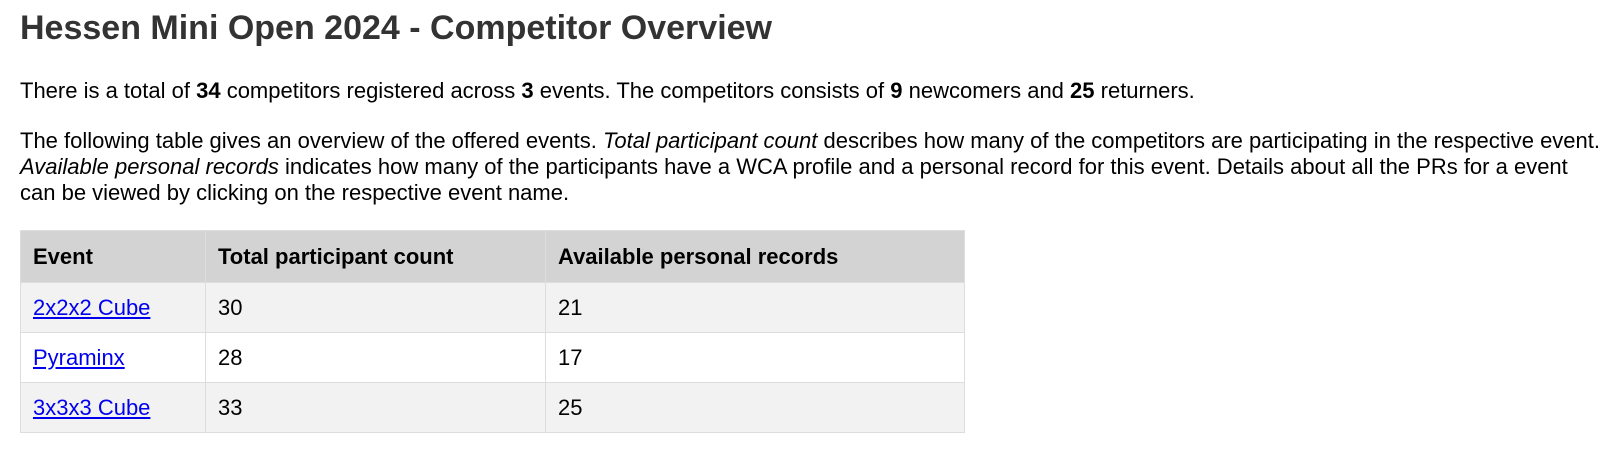  I want to click on participant-count-cell: 30, so click(375, 307).